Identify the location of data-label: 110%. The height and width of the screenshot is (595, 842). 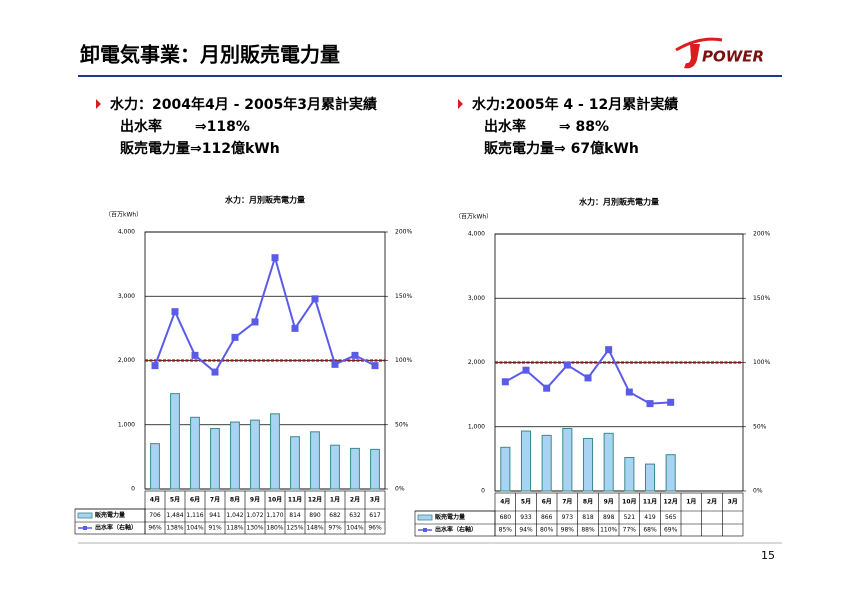
(608, 530).